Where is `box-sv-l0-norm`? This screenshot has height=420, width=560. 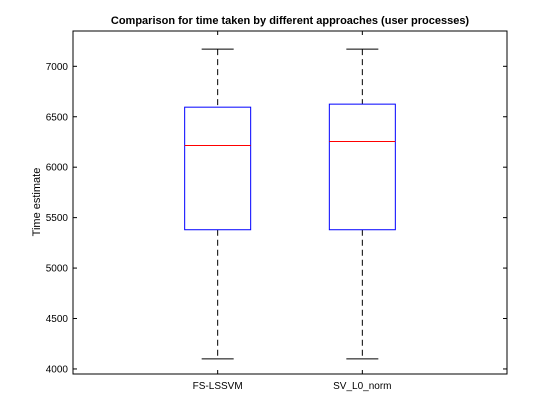
box-sv-l0-norm is located at coordinates (362, 204).